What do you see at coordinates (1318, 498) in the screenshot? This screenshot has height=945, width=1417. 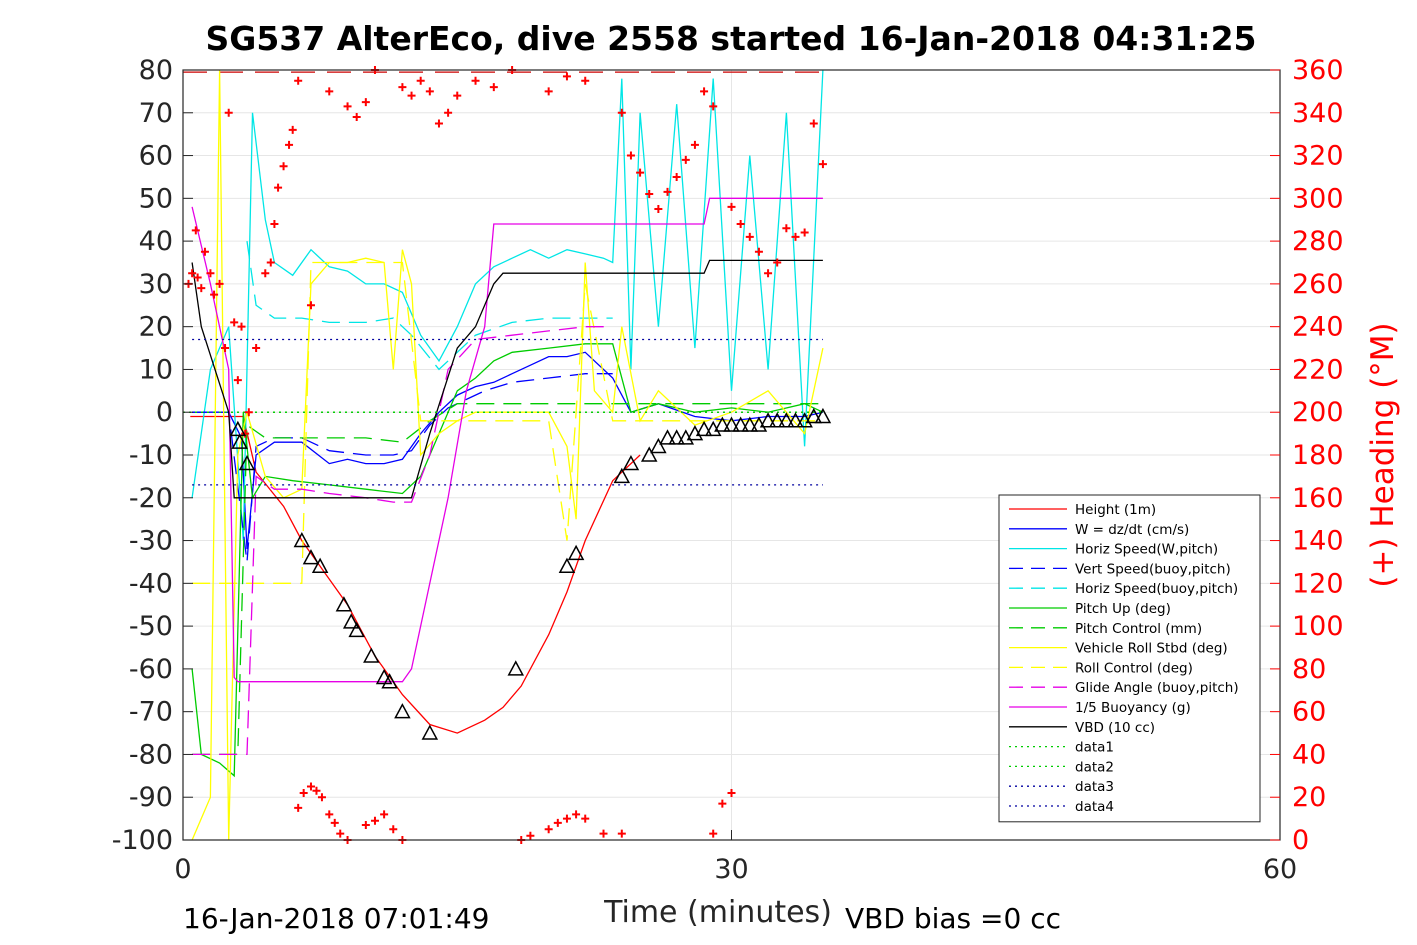 I see `right-tick-label: 160` at bounding box center [1318, 498].